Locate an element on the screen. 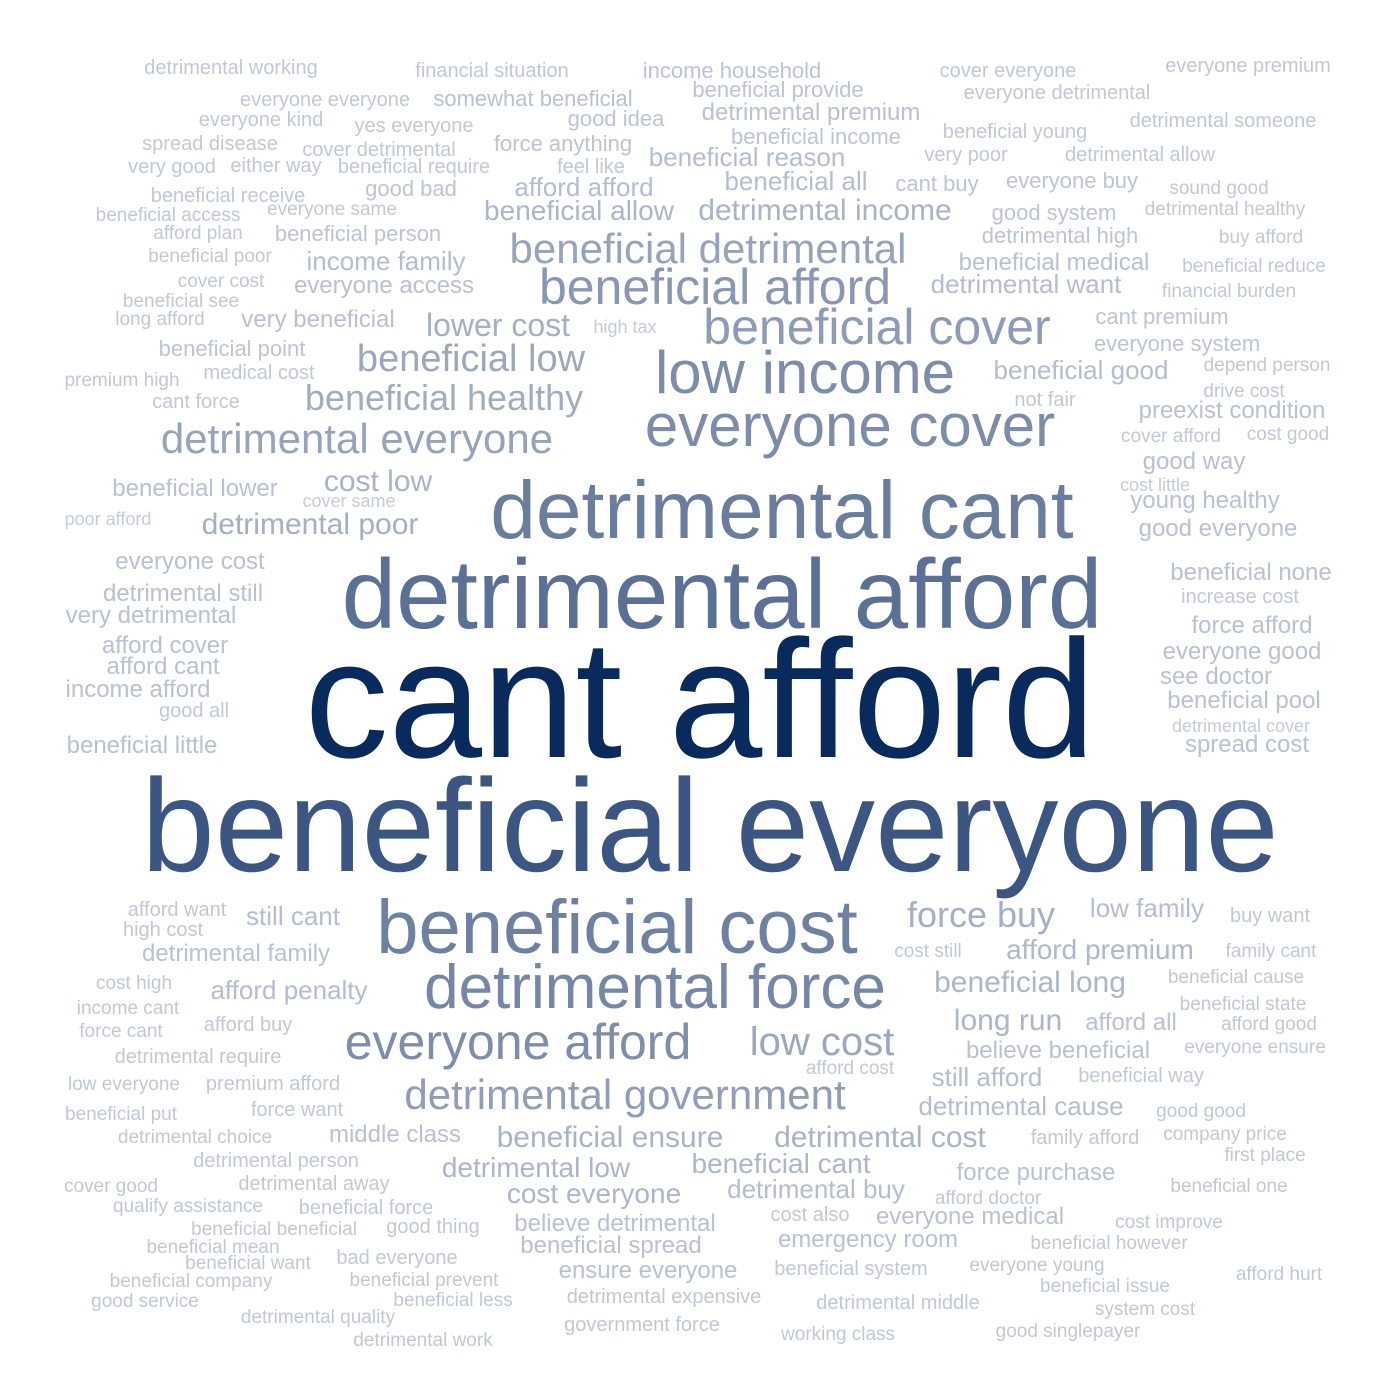 The height and width of the screenshot is (1400, 1400). word: beneficial little is located at coordinates (142, 745).